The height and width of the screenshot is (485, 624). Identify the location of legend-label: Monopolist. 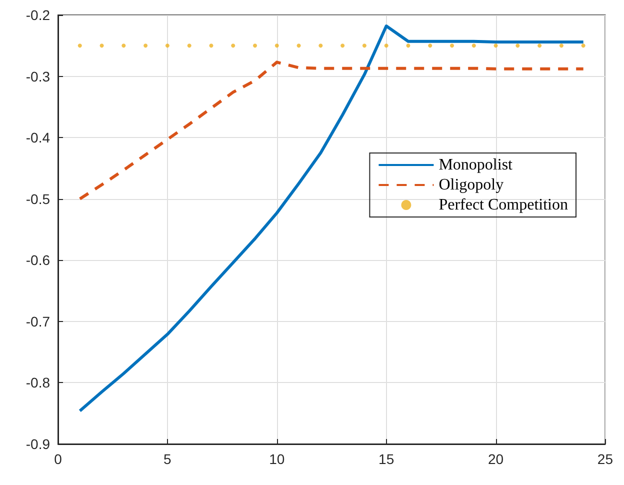
(476, 165).